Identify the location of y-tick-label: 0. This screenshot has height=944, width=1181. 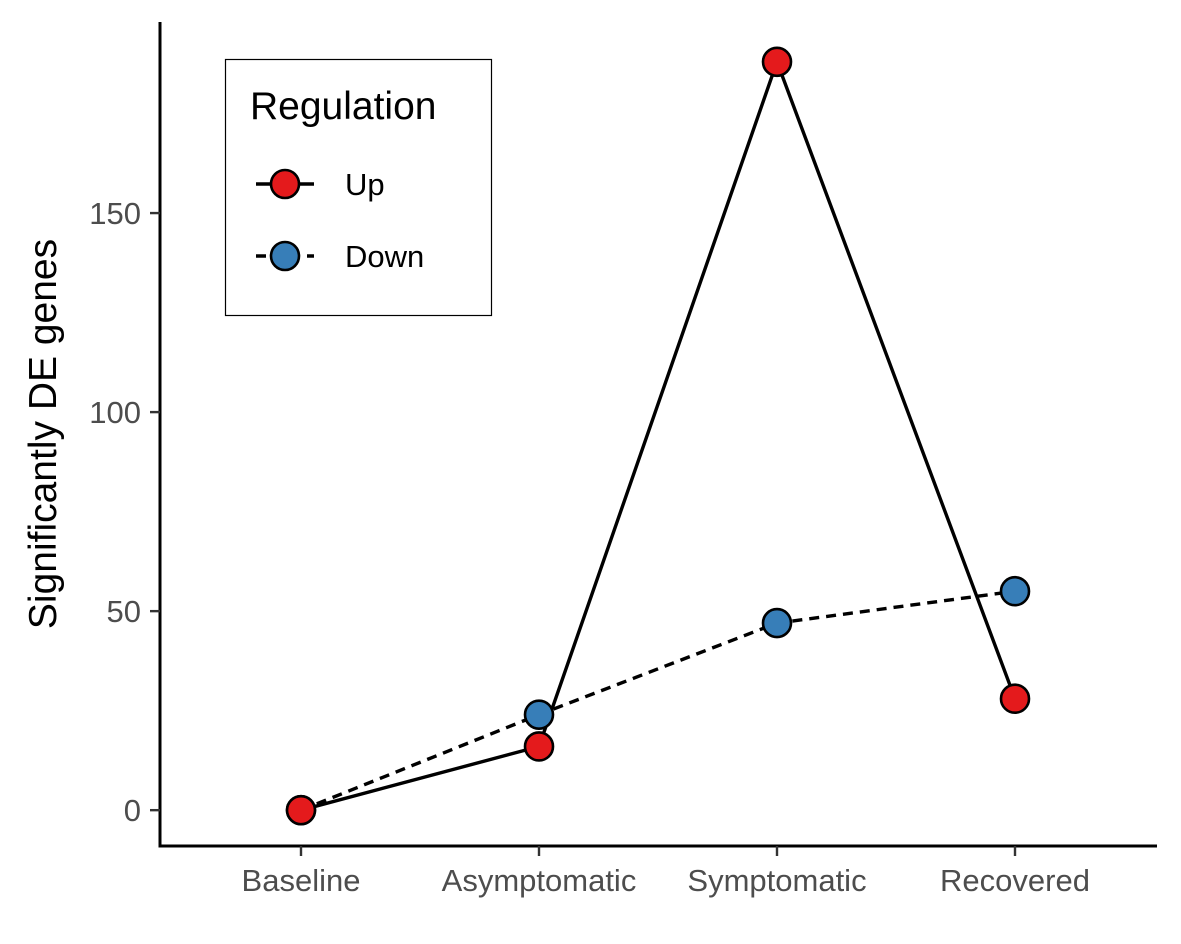
(132, 810).